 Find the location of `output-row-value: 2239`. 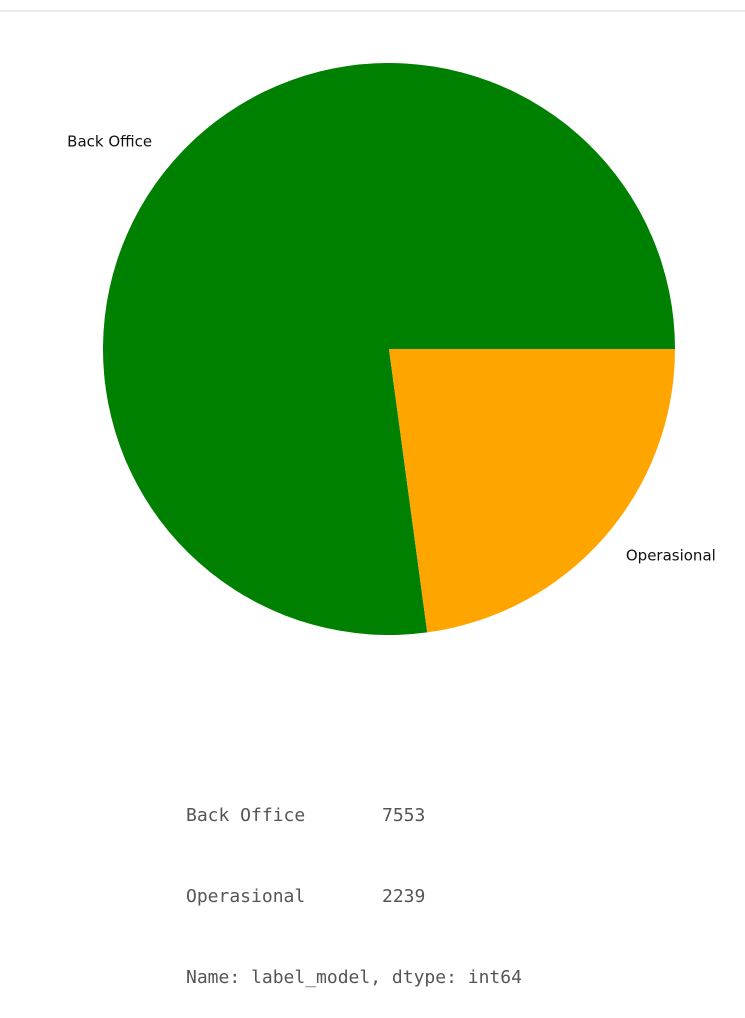

output-row-value: 2239 is located at coordinates (404, 896).